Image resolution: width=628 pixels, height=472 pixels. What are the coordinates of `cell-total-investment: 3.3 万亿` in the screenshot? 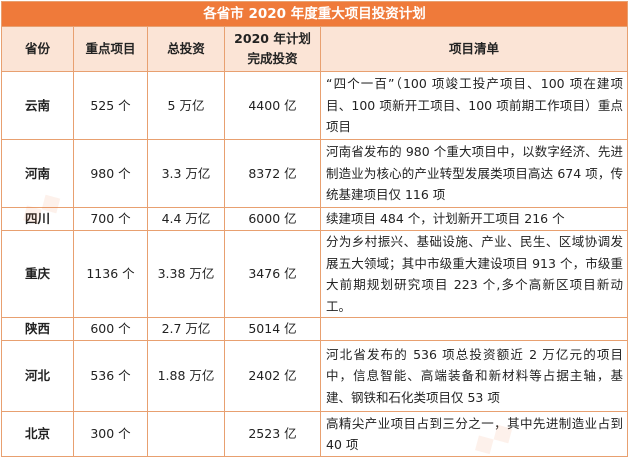 It's located at (186, 173).